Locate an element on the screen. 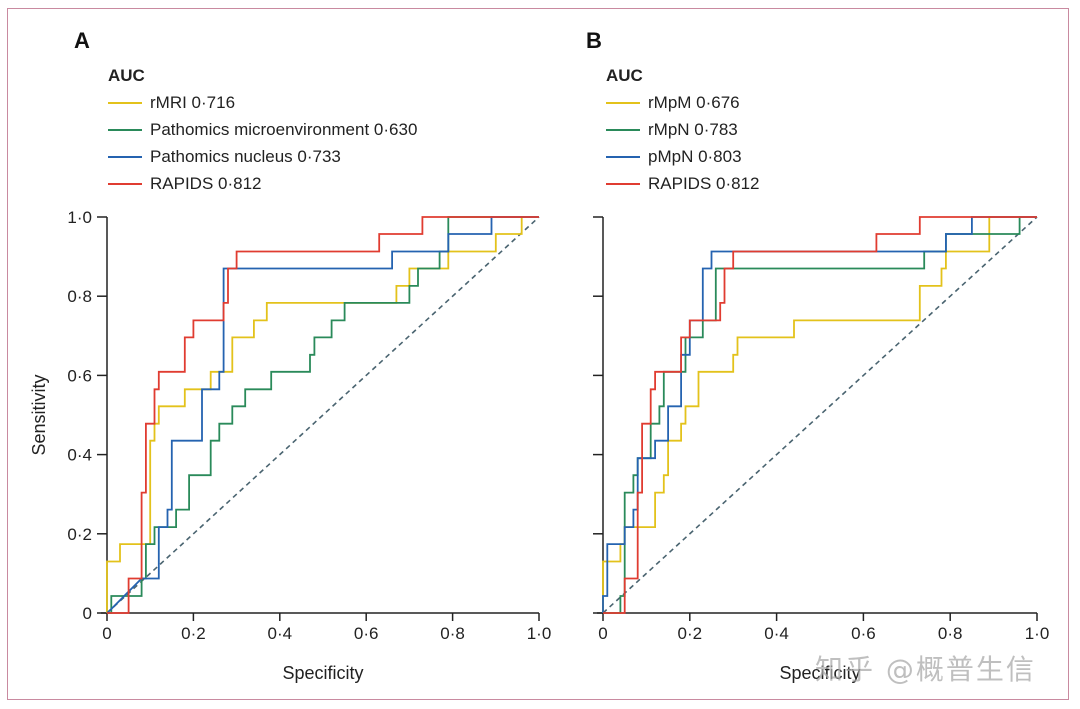 This screenshot has height=709, width=1080. legend-a-title: AUC is located at coordinates (126, 75).